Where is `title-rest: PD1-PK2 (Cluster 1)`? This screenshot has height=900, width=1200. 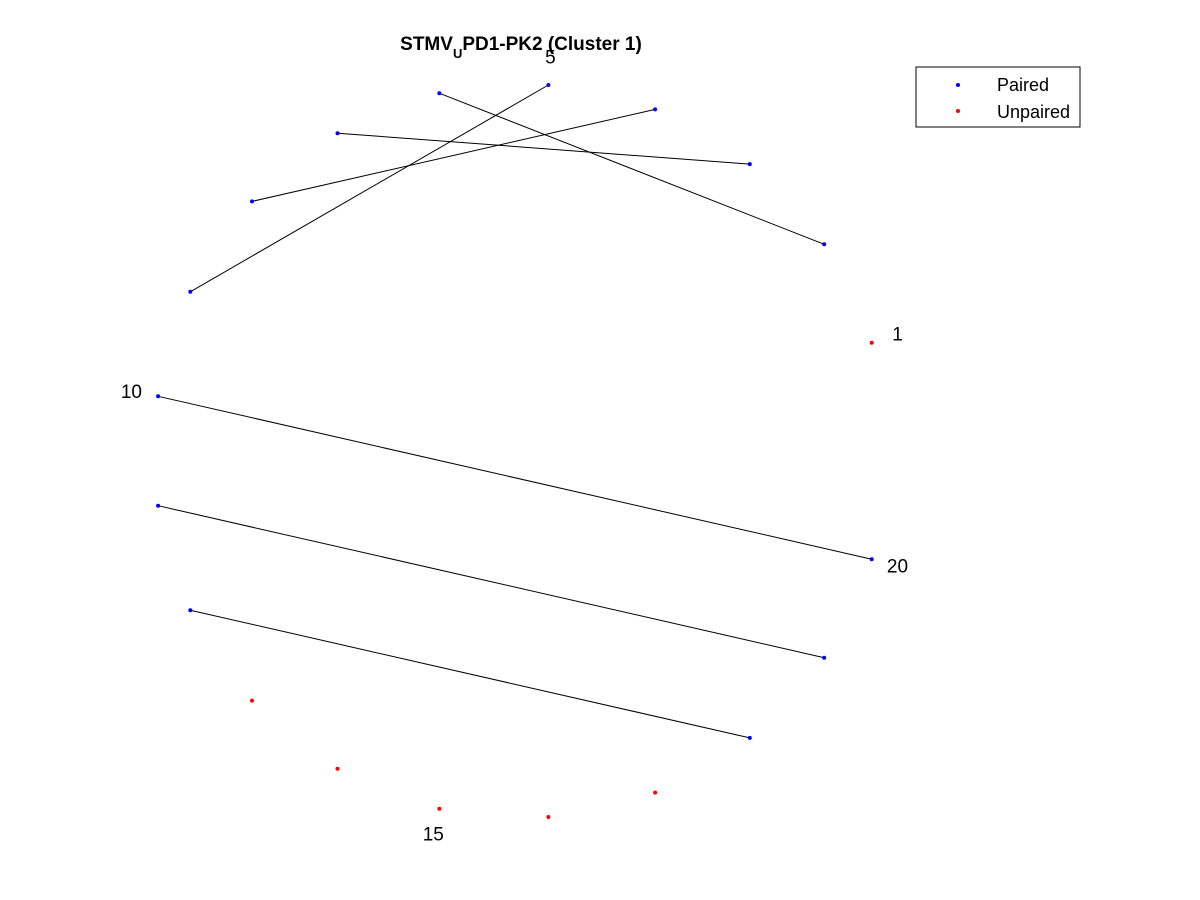 title-rest: PD1-PK2 (Cluster 1) is located at coordinates (552, 44).